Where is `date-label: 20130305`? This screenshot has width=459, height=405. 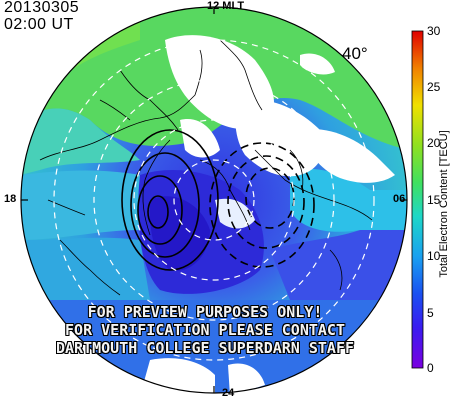
date-label: 20130305 is located at coordinates (42, 8).